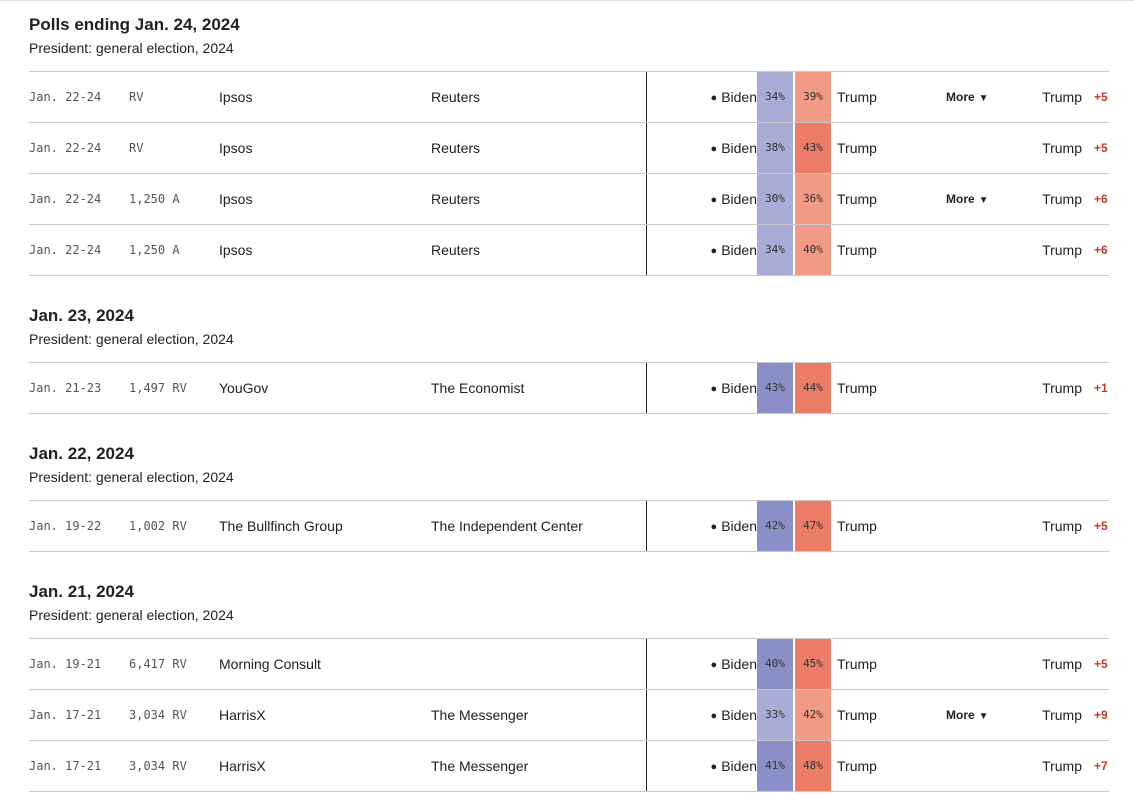 This screenshot has width=1134, height=794. I want to click on sample-size: 3,034 RV, so click(158, 766).